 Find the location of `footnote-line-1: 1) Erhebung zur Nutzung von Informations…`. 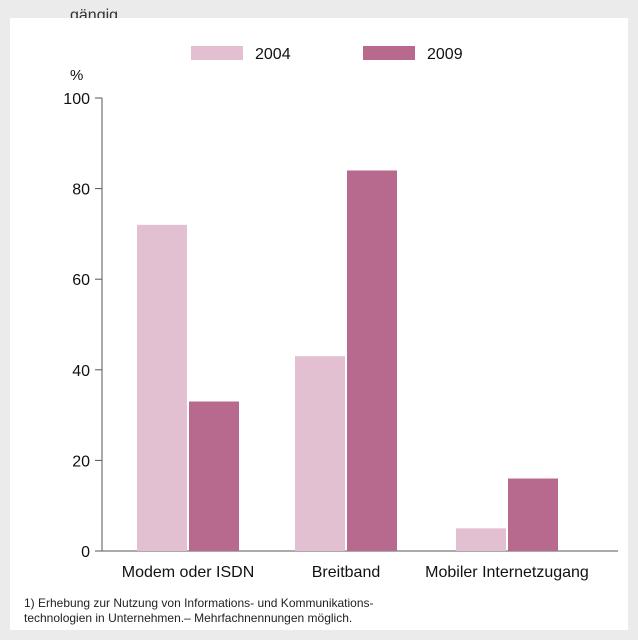

footnote-line-1: 1) Erhebung zur Nutzung von Informations… is located at coordinates (199, 603).